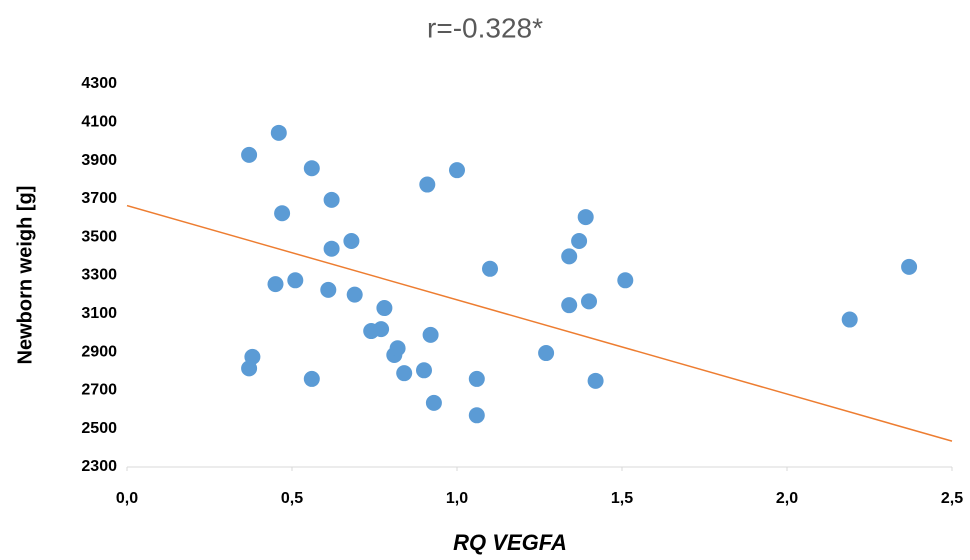 The image size is (970, 560). I want to click on x-tick-label: 2,5, so click(952, 498).